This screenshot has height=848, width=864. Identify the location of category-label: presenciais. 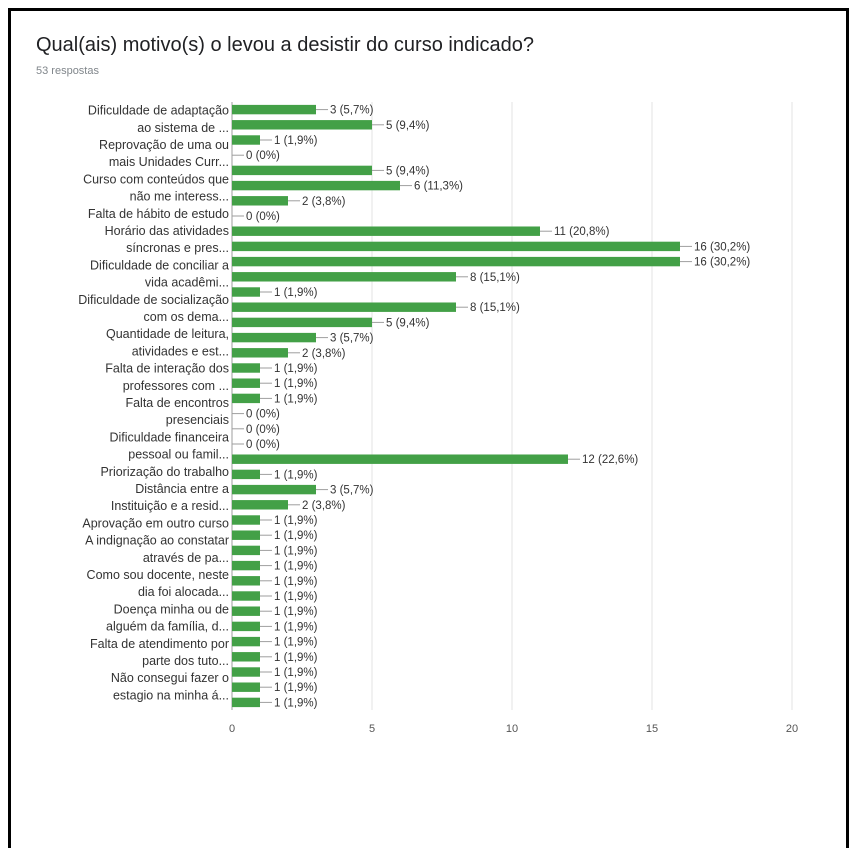
(197, 420).